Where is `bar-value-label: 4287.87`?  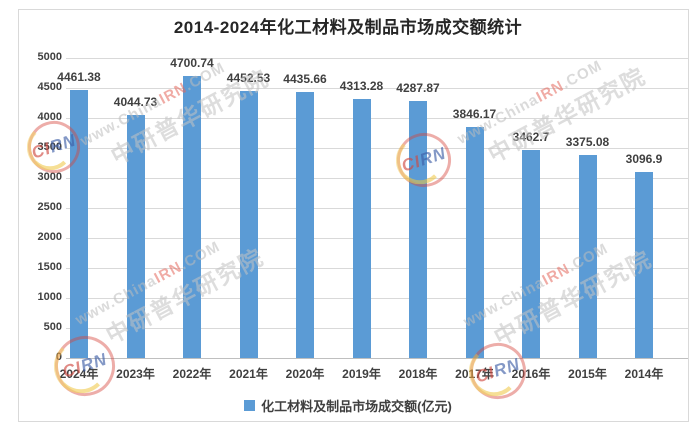
bar-value-label: 4287.87 is located at coordinates (418, 87).